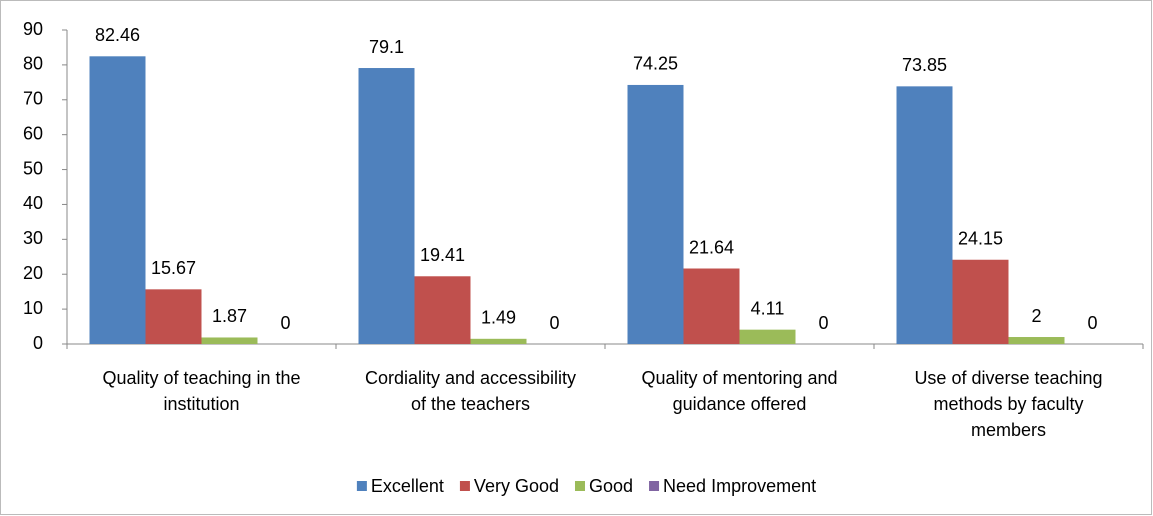 The height and width of the screenshot is (516, 1153). Describe the element at coordinates (33, 168) in the screenshot. I see `y-tick-label: 50` at that location.